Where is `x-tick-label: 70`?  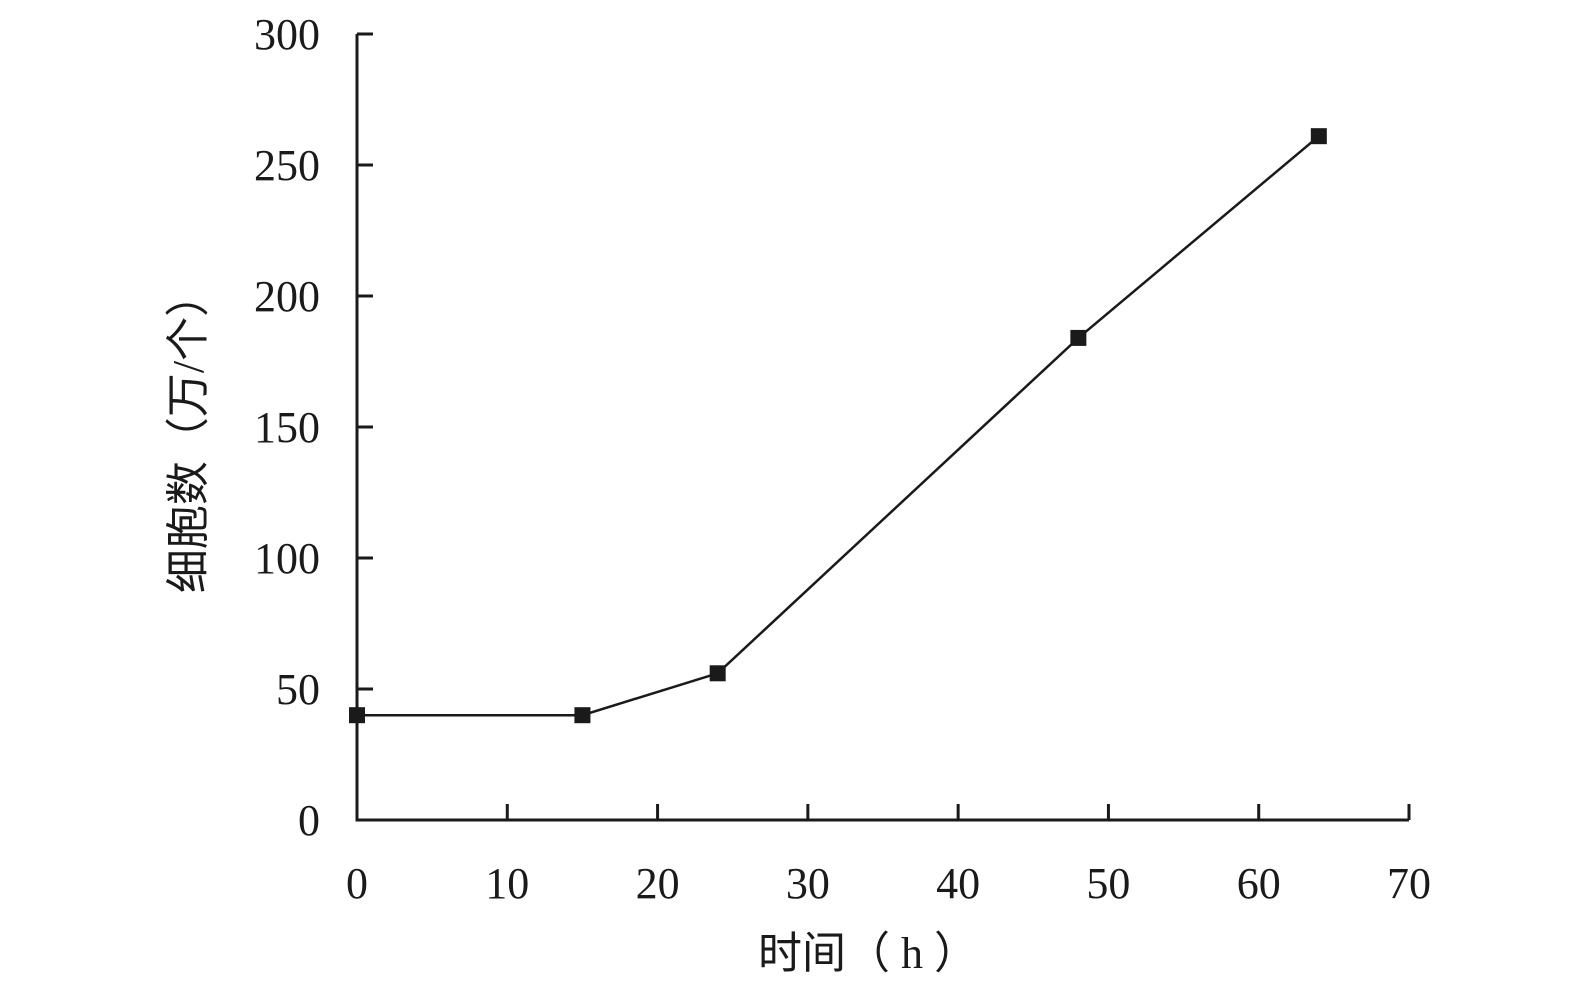
x-tick-label: 70 is located at coordinates (1409, 883).